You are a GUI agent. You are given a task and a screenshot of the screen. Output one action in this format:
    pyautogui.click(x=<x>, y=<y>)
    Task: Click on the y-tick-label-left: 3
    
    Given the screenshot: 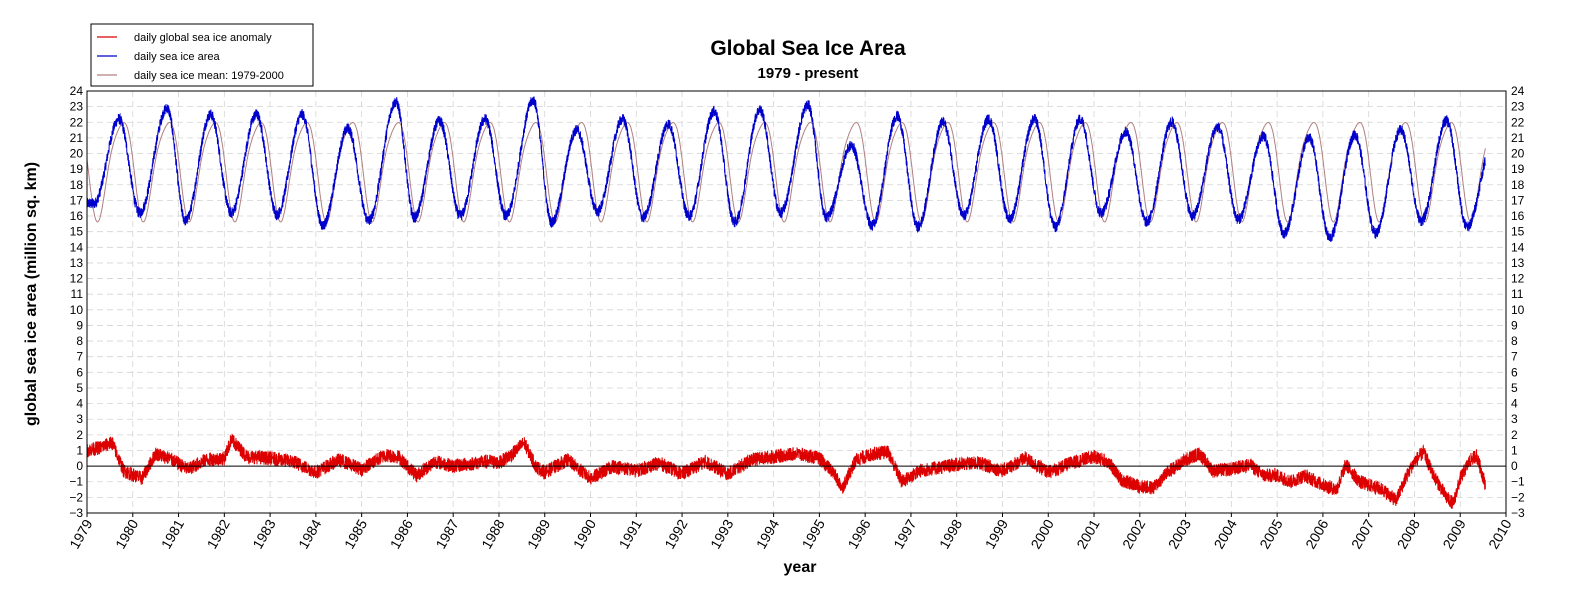 What is the action you would take?
    pyautogui.click(x=79, y=419)
    